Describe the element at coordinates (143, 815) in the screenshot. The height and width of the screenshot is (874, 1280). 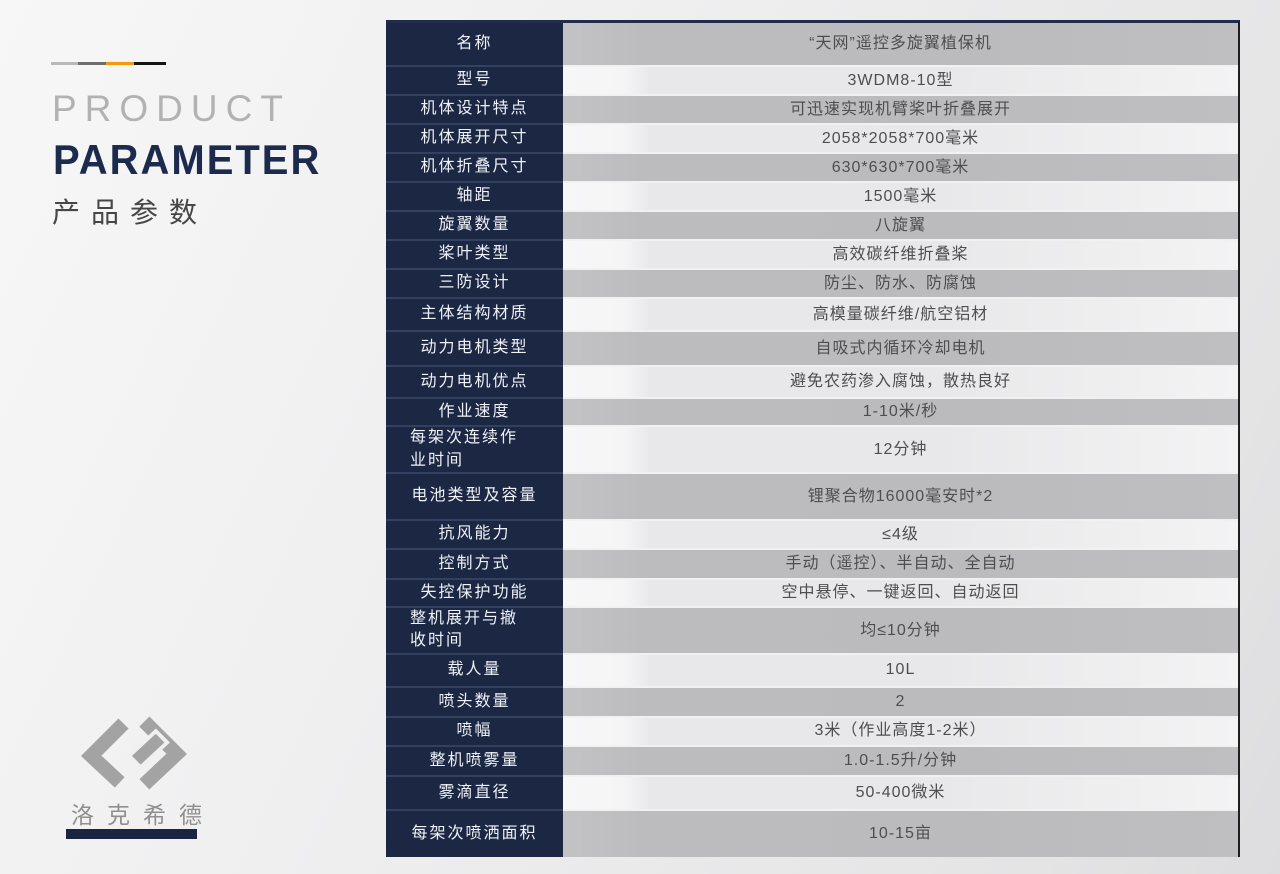
I see `logo-company-name: 洛克希德` at that location.